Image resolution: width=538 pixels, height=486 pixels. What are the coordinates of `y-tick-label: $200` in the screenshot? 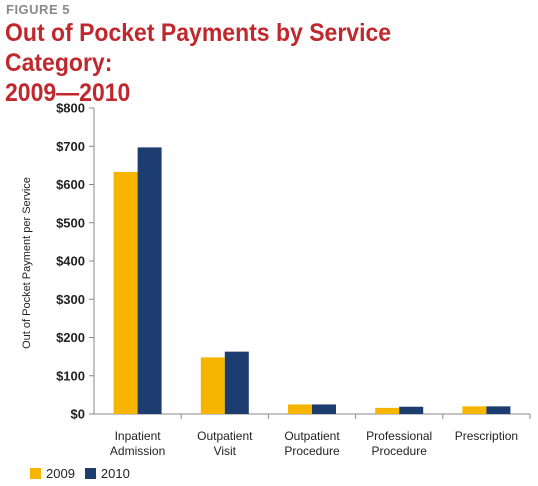 It's located at (70, 337).